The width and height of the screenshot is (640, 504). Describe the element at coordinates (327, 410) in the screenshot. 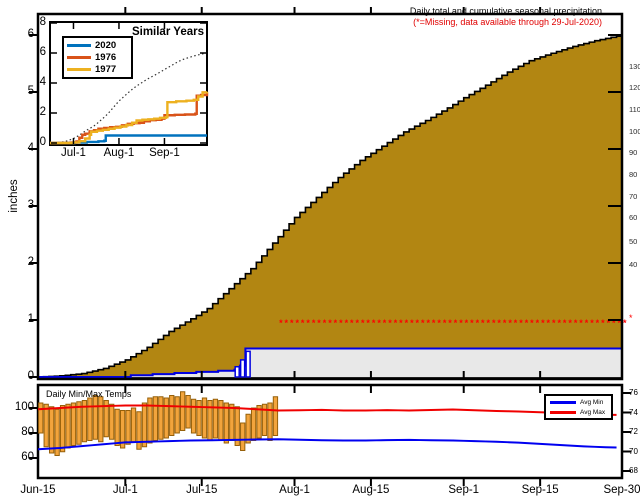

I see `avg-max-line` at that location.